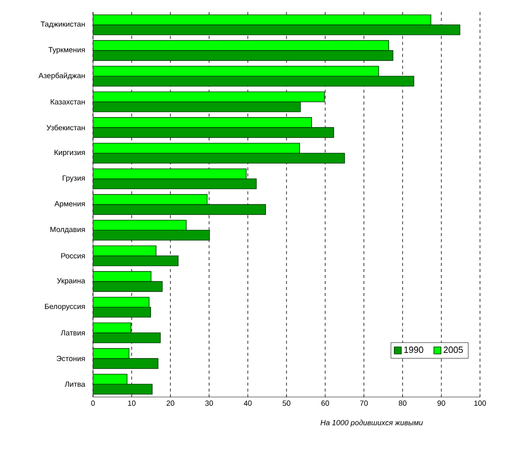 The width and height of the screenshot is (517, 460). What do you see at coordinates (414, 349) in the screenshot?
I see `legend-label: 1990` at bounding box center [414, 349].